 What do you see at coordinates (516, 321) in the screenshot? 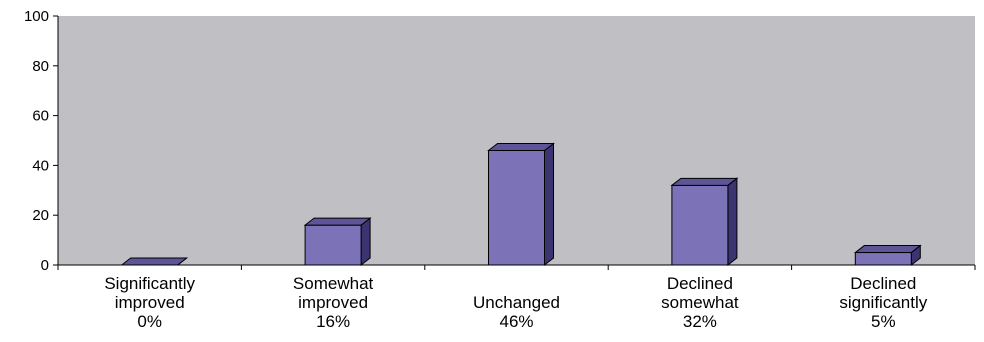
I see `category-label-line: 46%` at bounding box center [516, 321].